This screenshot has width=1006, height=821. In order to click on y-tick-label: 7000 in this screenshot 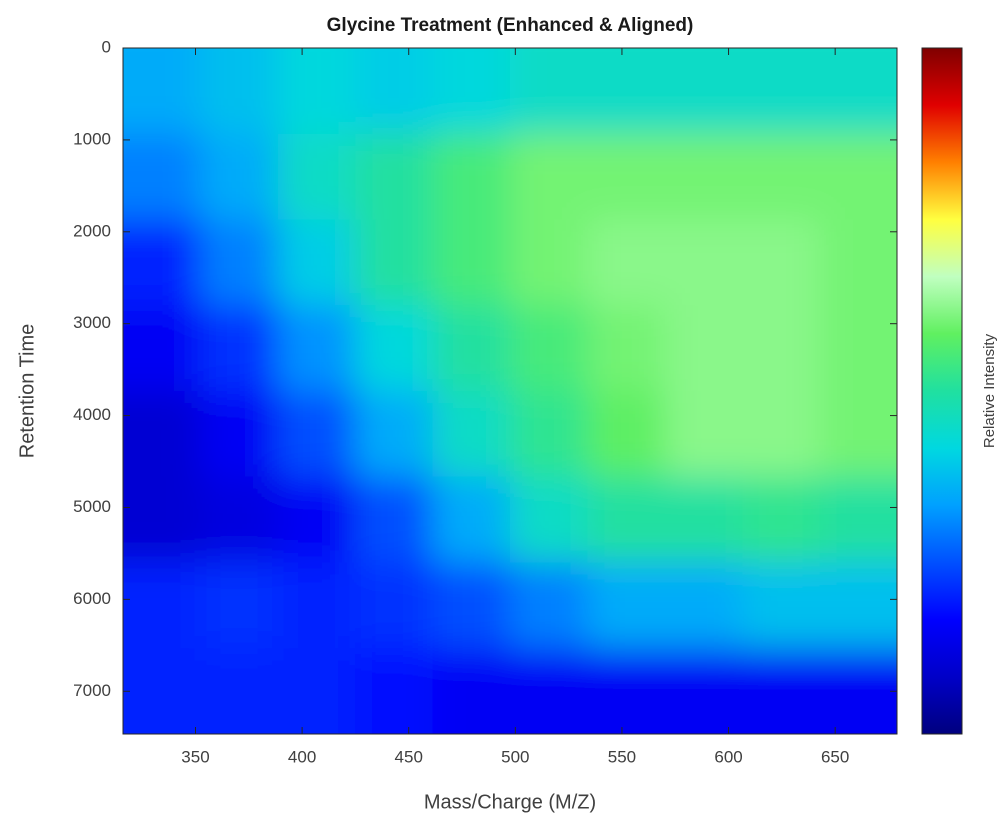, I will do `click(92, 690)`.